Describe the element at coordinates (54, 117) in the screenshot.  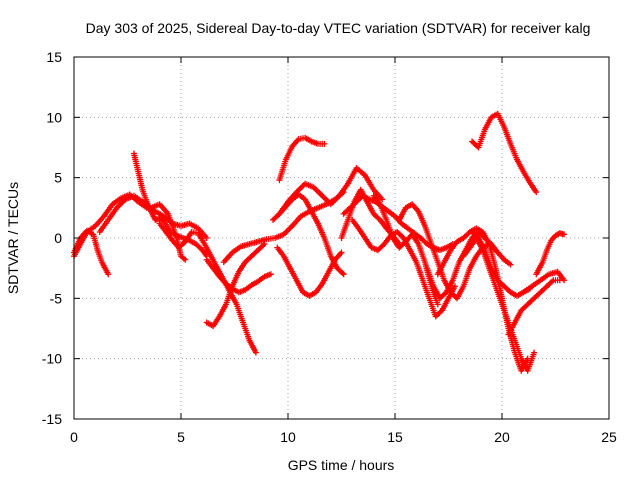
I see `y-tick-label: 10` at that location.